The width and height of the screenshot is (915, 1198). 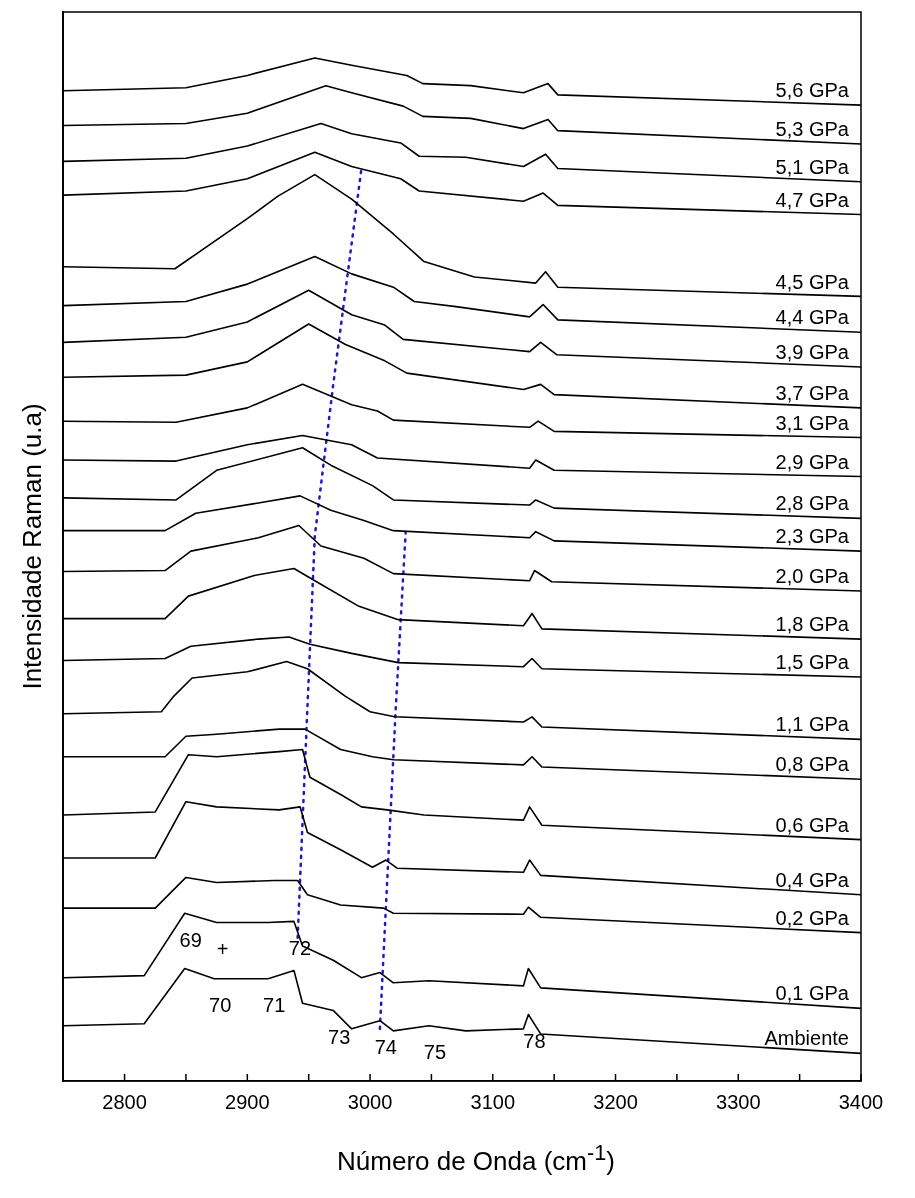 What do you see at coordinates (812, 166) in the screenshot?
I see `series-label: 5,1 GPa` at bounding box center [812, 166].